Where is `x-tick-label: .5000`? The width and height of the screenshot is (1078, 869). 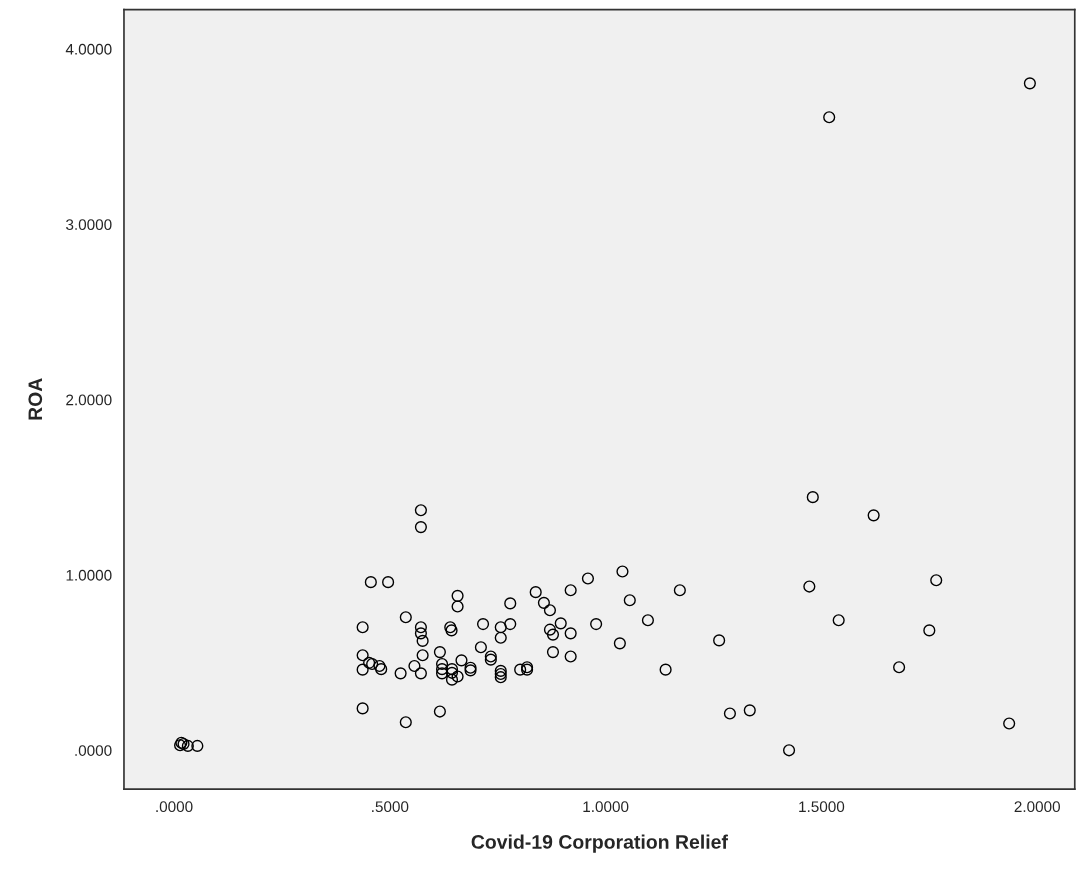
x-tick-label: .5000 is located at coordinates (390, 807).